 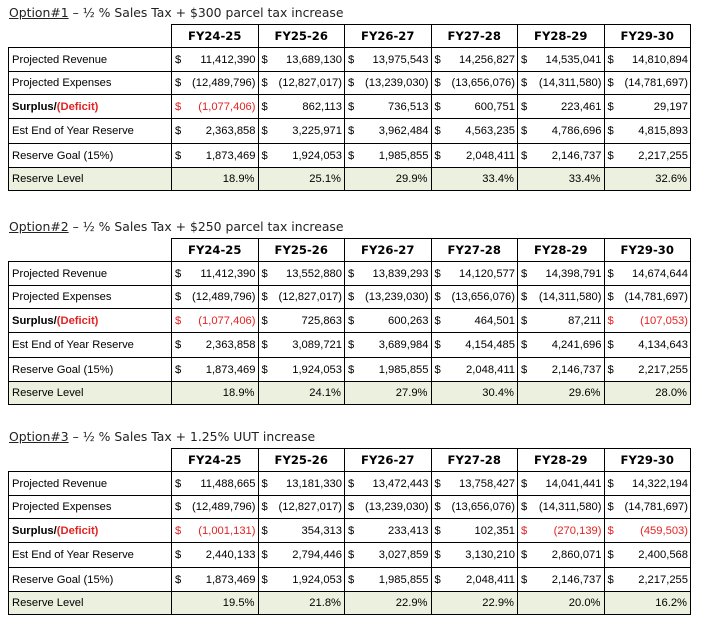 I want to click on expenses-cell: $ (13,239,030), so click(x=388, y=83).